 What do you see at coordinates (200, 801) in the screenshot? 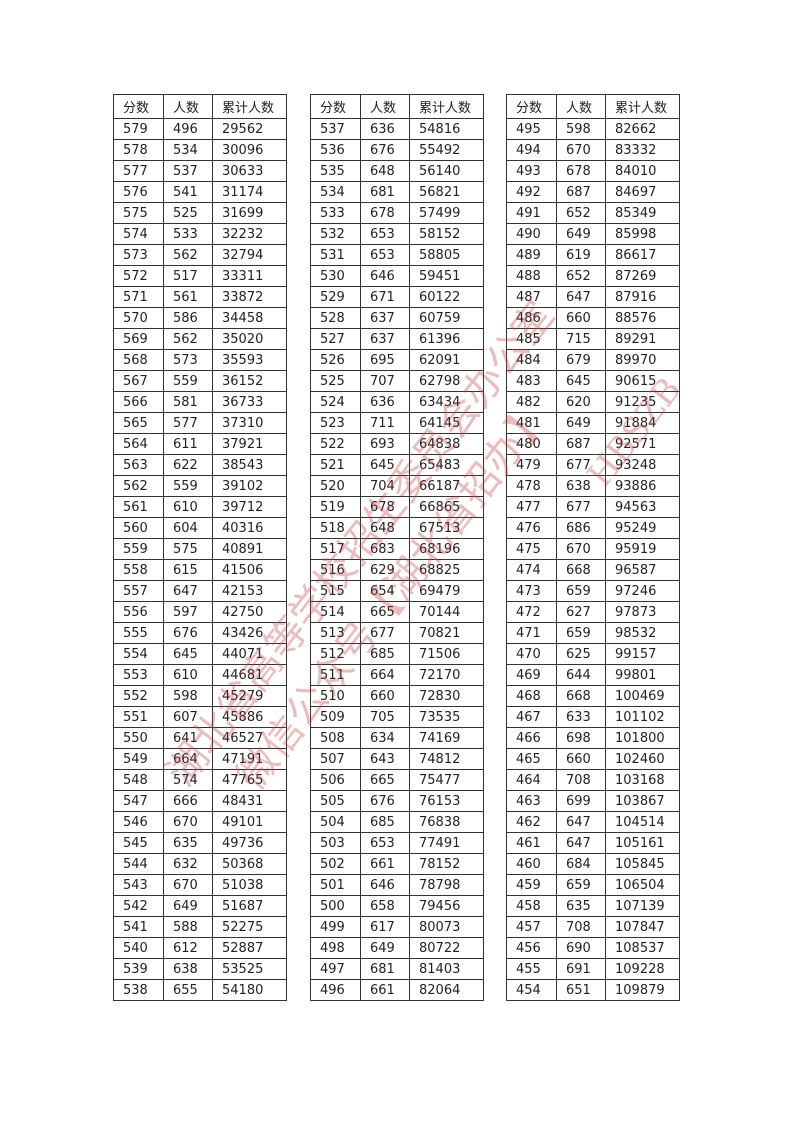
I see `table-row: 547 666 48431` at bounding box center [200, 801].